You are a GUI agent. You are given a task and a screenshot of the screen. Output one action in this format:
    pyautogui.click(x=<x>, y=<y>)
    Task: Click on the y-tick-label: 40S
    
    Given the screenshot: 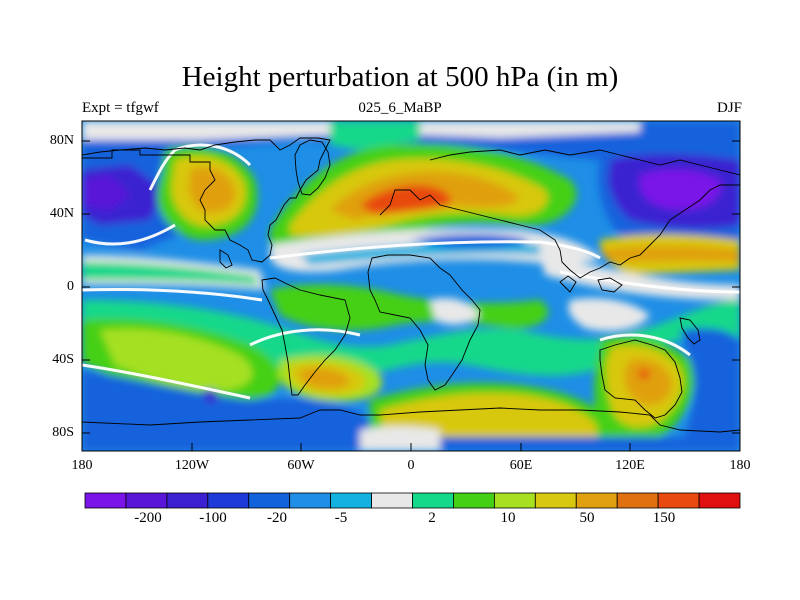 What is the action you would take?
    pyautogui.click(x=63, y=359)
    